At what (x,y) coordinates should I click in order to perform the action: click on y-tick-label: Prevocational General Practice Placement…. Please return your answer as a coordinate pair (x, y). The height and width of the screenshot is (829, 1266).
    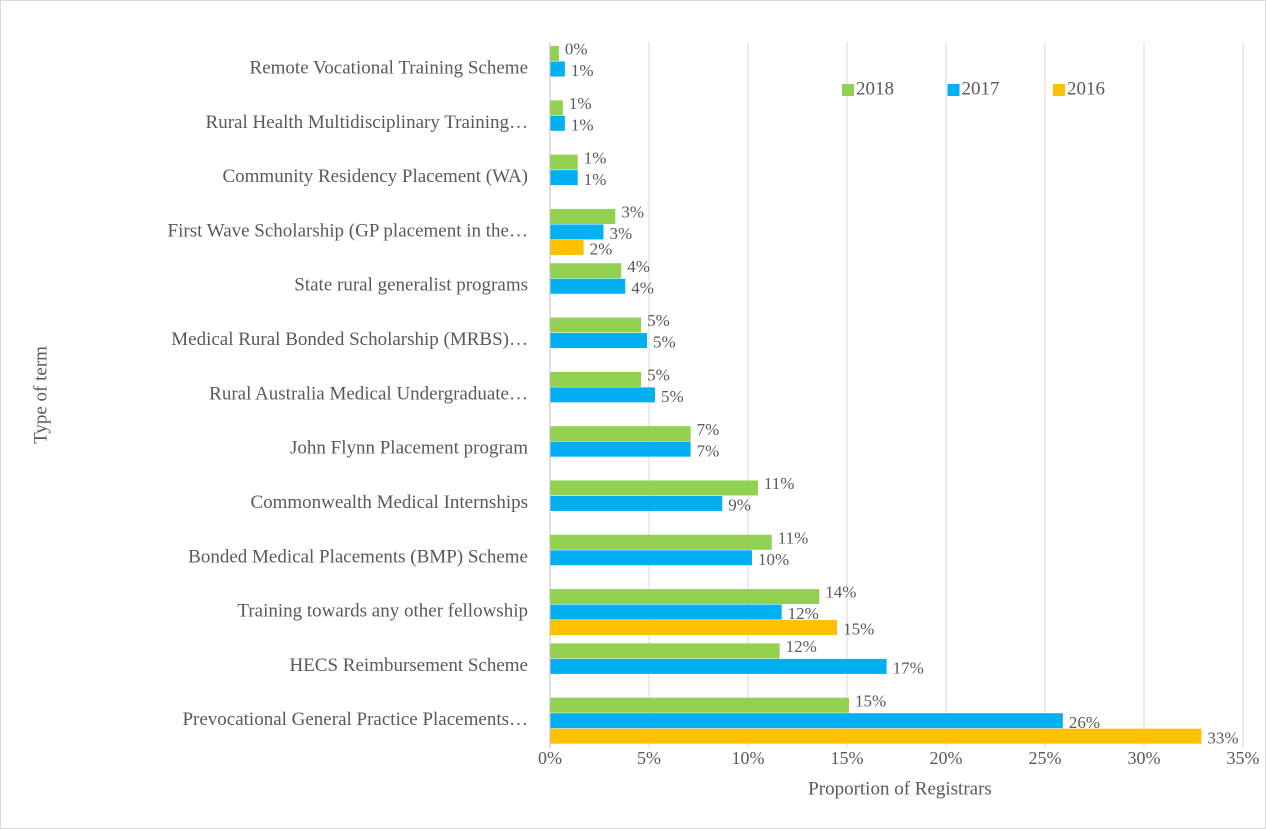
    Looking at the image, I should click on (355, 719).